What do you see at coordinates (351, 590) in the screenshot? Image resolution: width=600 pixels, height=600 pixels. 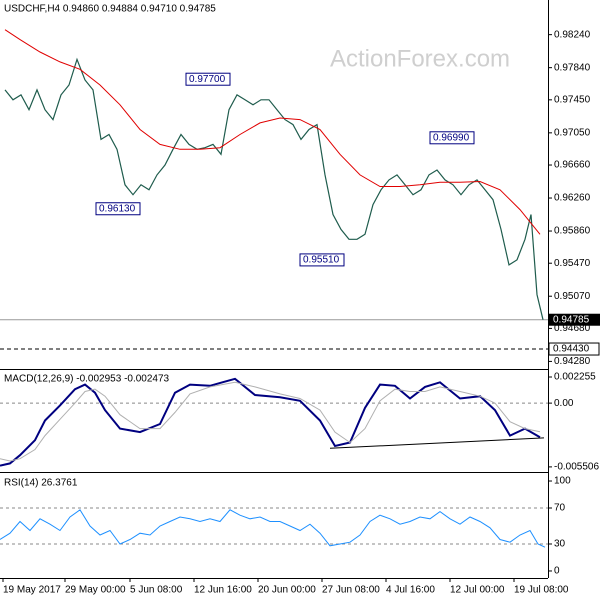 I see `x-tick-label: 27 Jun 08:00` at bounding box center [351, 590].